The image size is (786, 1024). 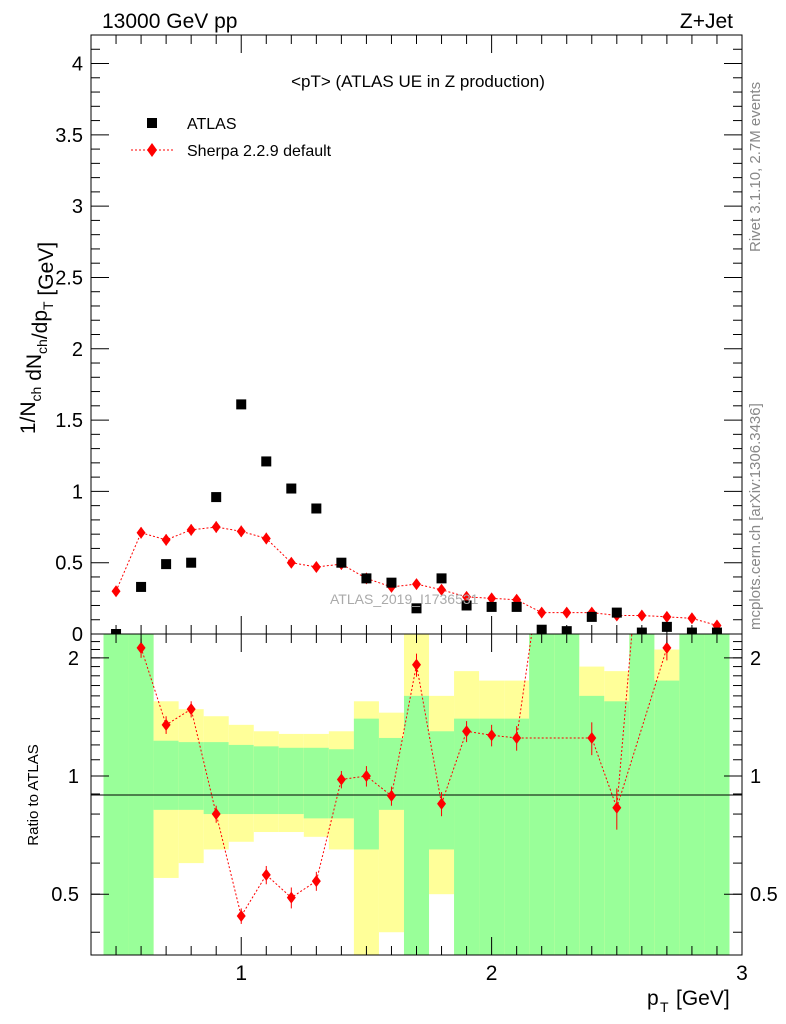 What do you see at coordinates (152, 123) in the screenshot?
I see `legend-atlas-marker` at bounding box center [152, 123].